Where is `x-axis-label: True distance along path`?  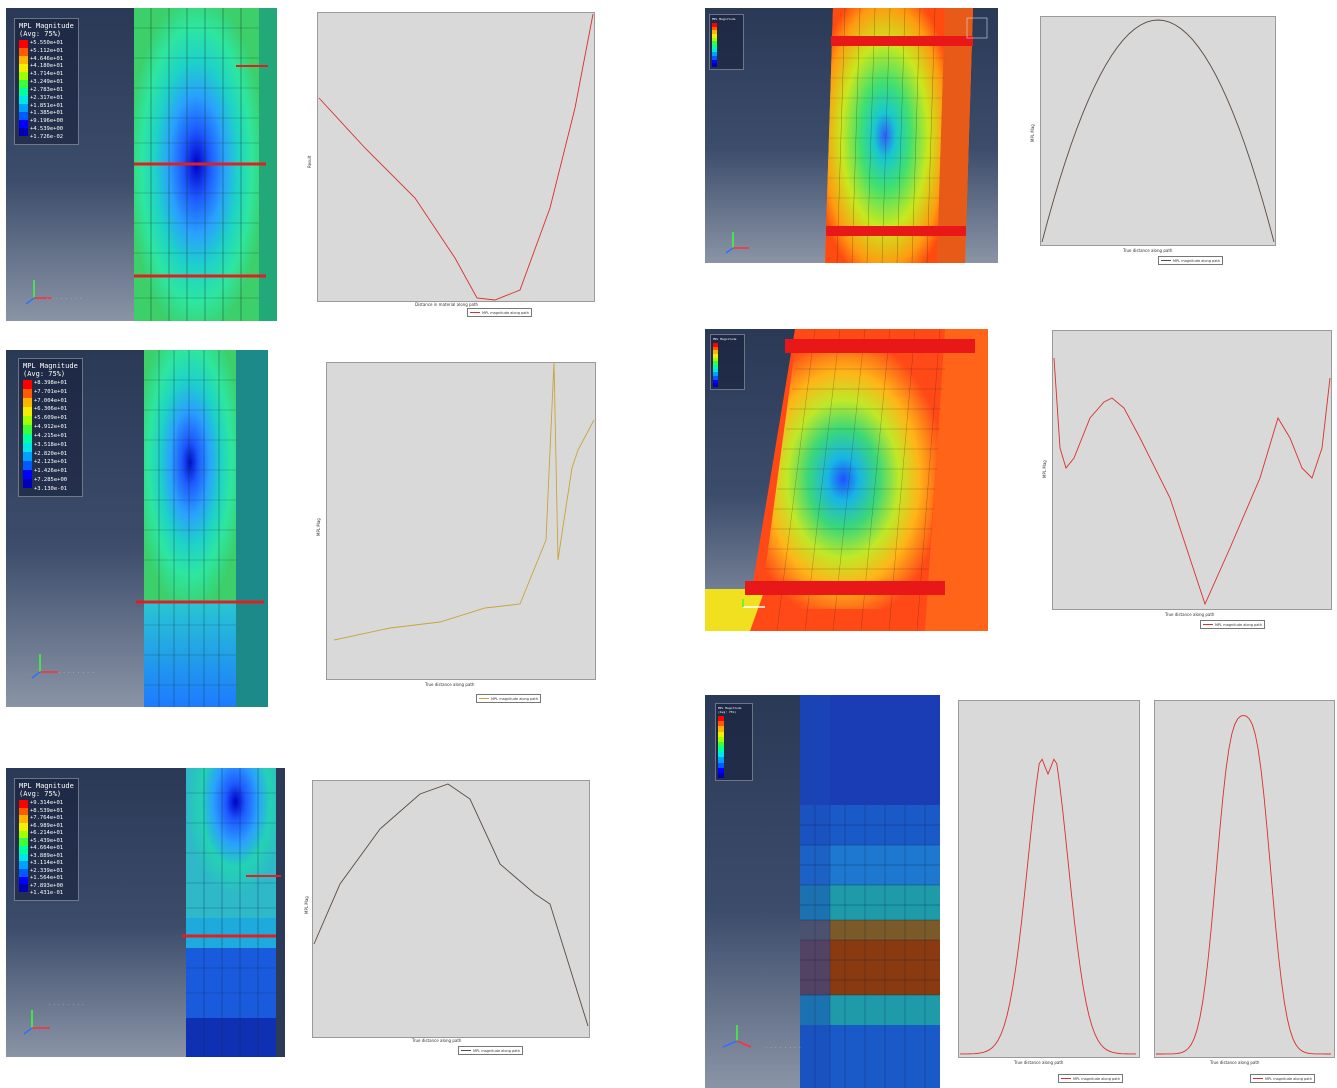
x-axis-label: True distance along path is located at coordinates (1190, 614).